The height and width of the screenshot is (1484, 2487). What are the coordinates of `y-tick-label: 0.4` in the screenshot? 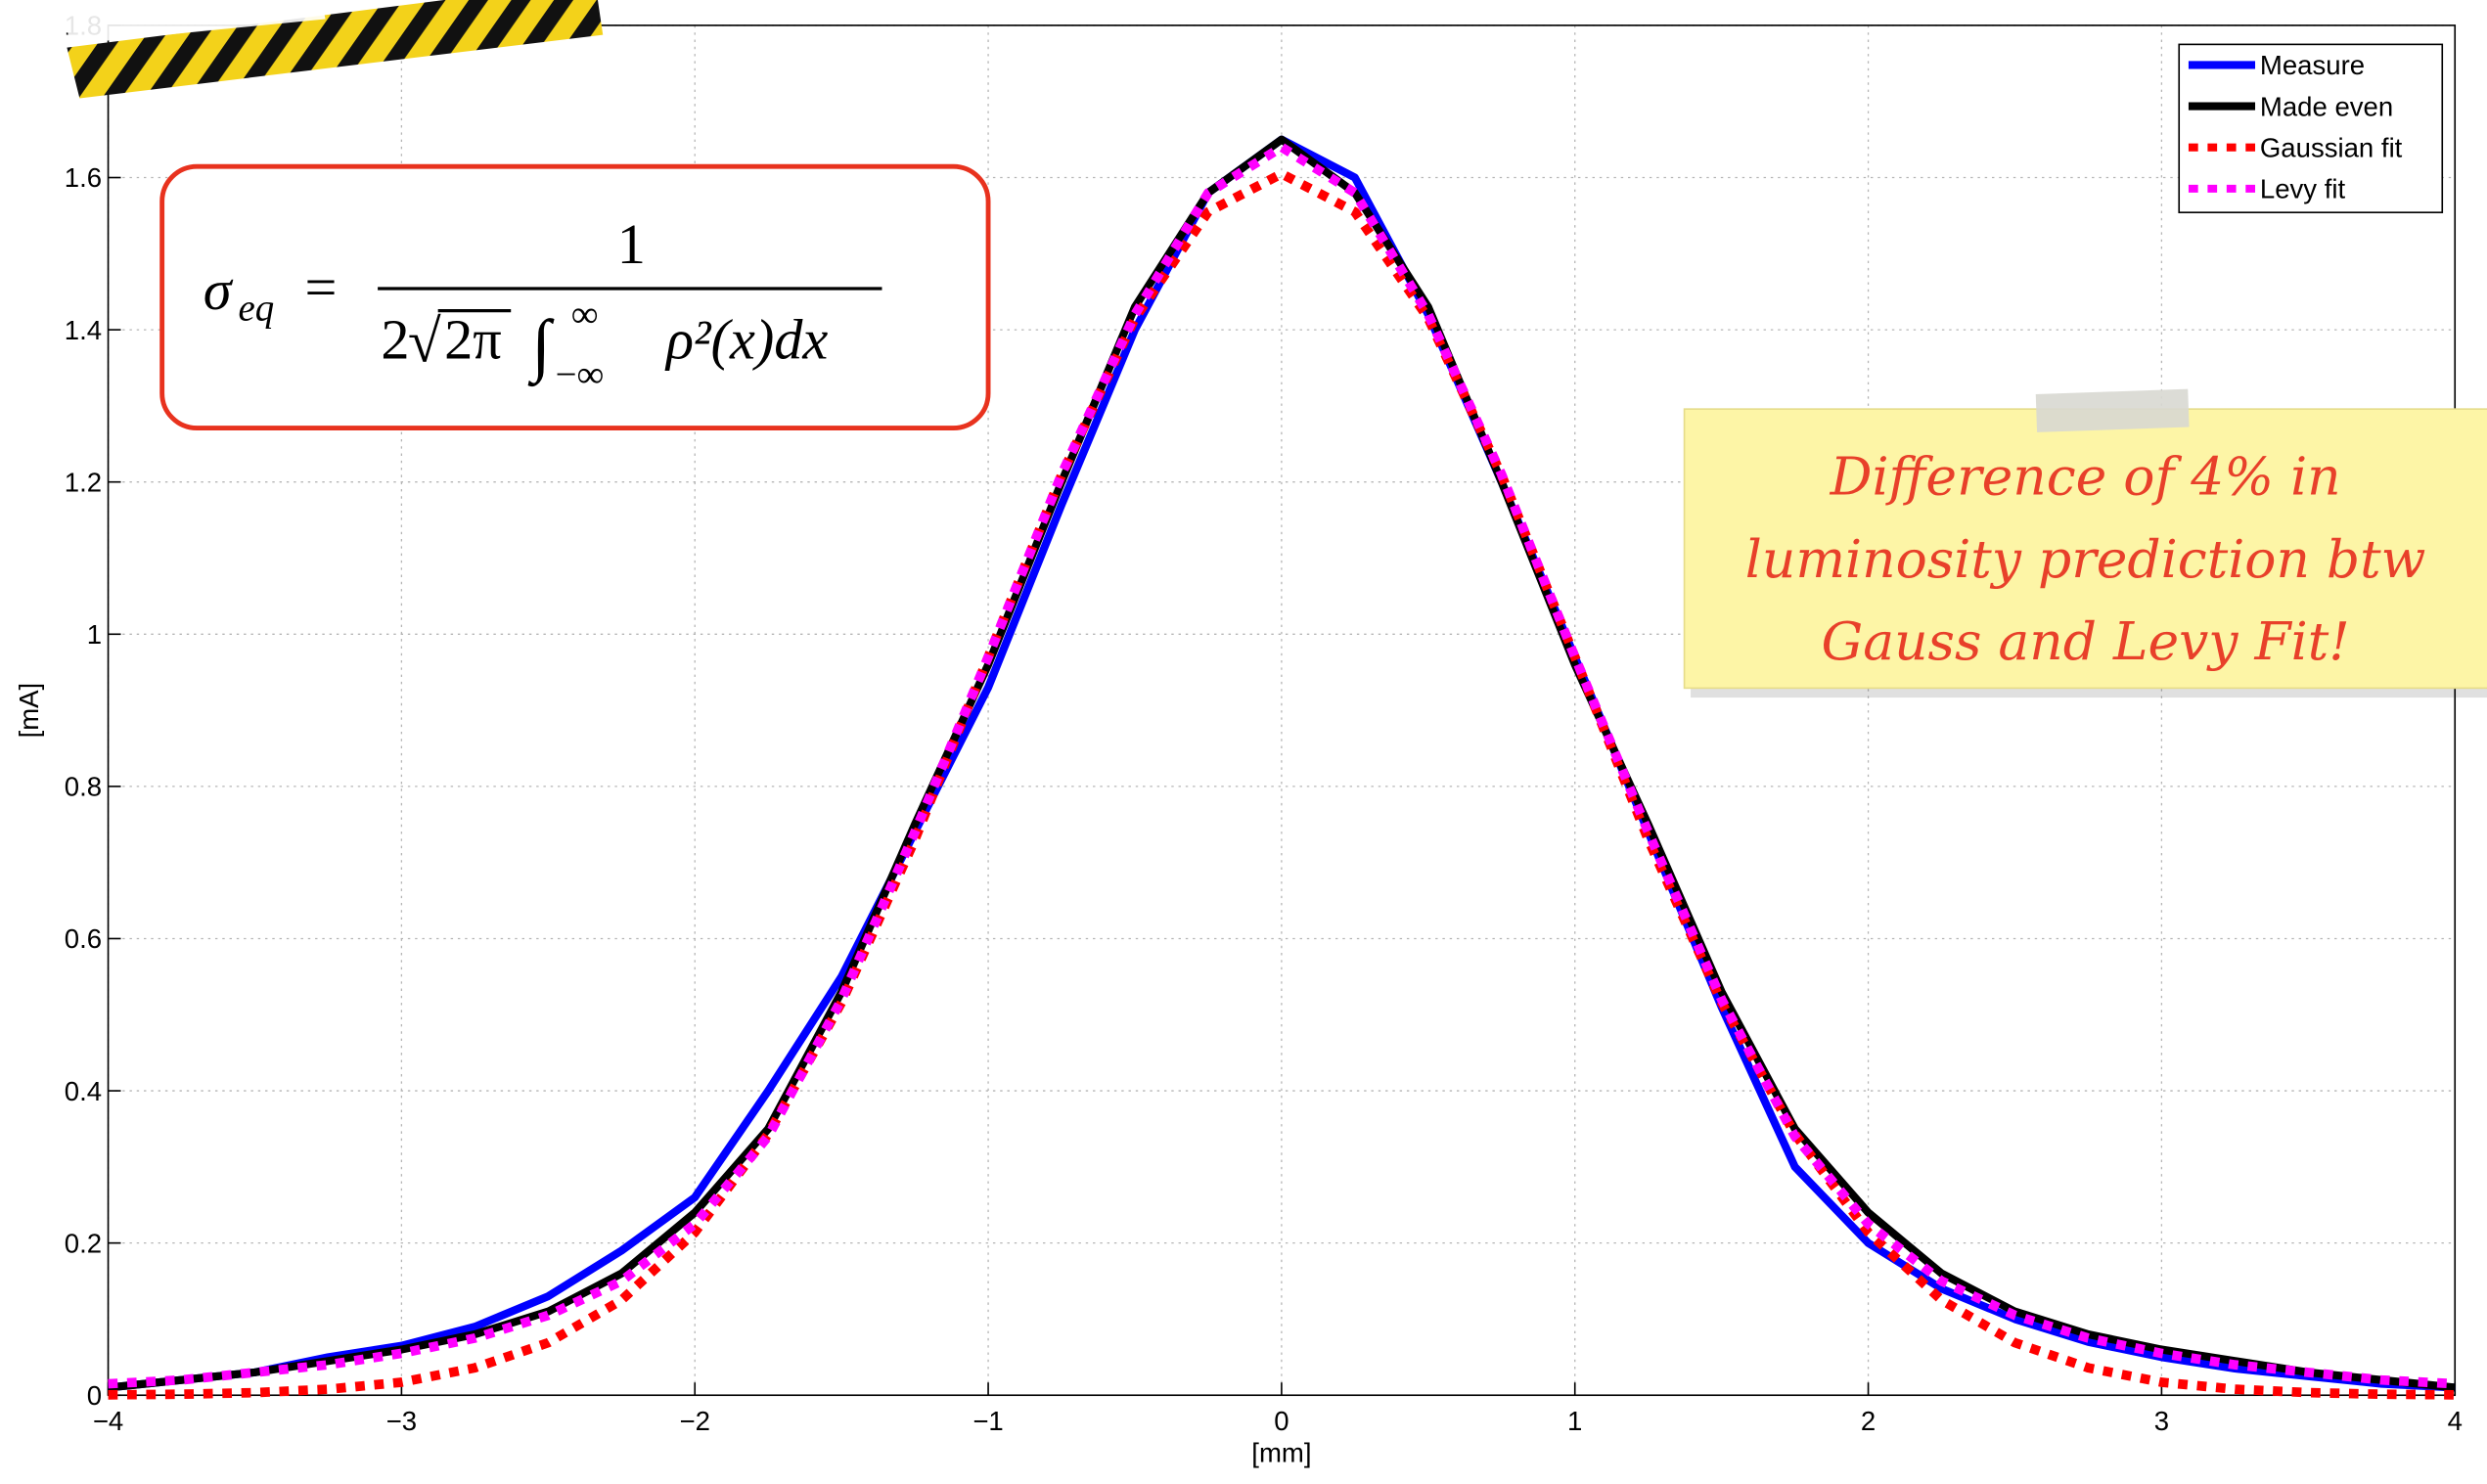 It's located at (83, 1091).